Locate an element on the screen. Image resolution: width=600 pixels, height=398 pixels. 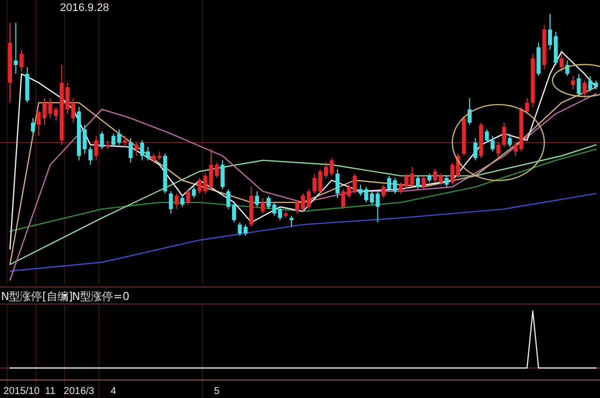
x-tick-label: 11 is located at coordinates (50, 391).